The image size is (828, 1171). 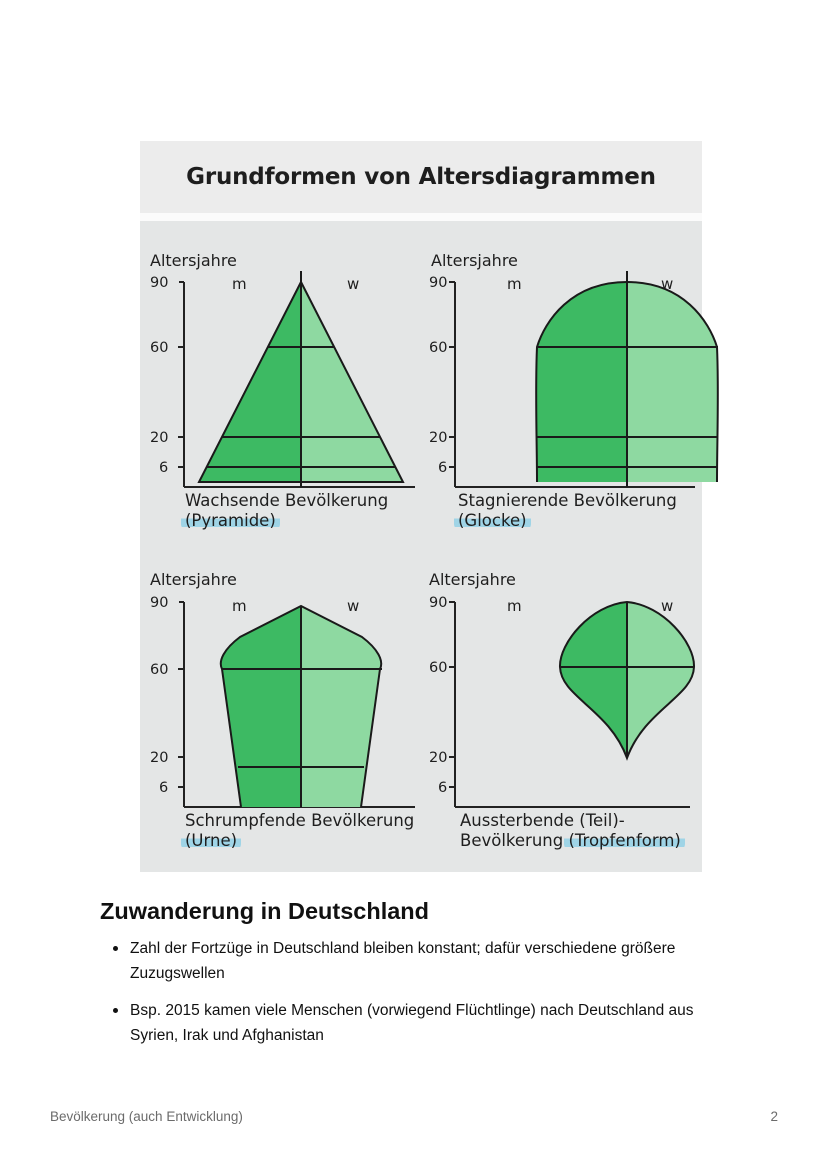 I want to click on panel-pyramide: Altersjahre 90 60 20 6 m w, so click(x=282, y=369).